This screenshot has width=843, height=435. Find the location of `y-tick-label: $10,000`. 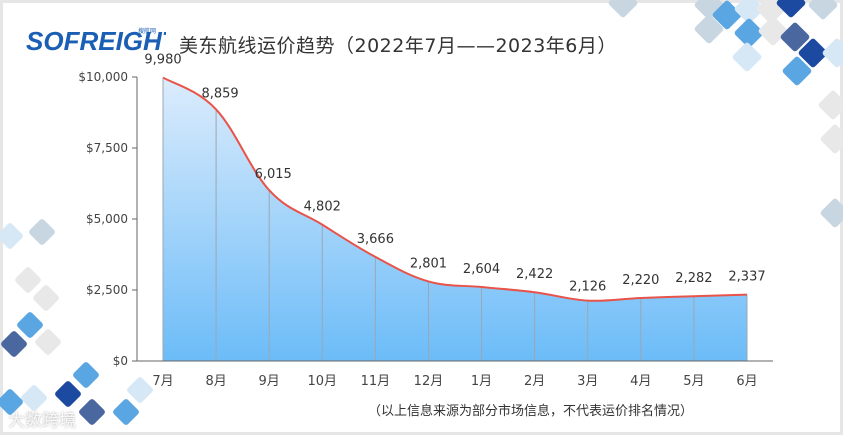

y-tick-label: $10,000 is located at coordinates (103, 77).